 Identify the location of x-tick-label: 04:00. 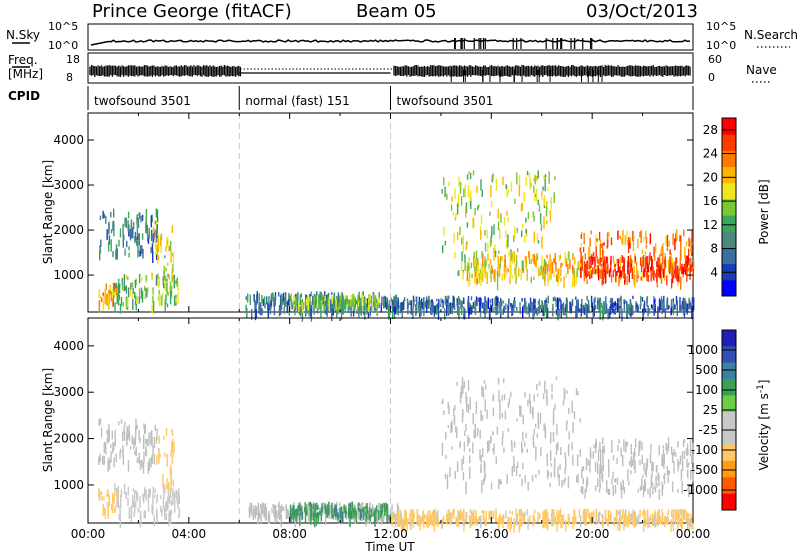
(189, 534).